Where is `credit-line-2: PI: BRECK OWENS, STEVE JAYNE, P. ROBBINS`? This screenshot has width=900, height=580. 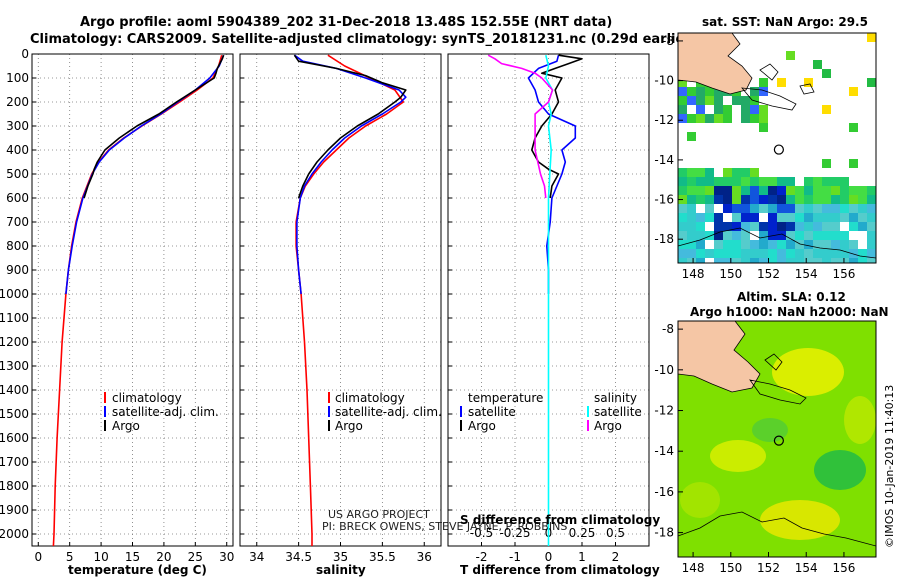 credit-line-2: PI: BRECK OWENS, STEVE JAYNE, P. ROBBINS is located at coordinates (444, 526).